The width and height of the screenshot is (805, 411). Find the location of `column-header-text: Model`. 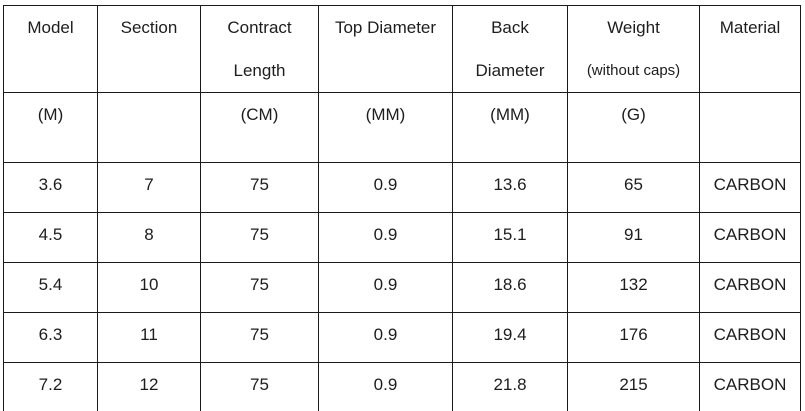

column-header-text: Model is located at coordinates (50, 27).